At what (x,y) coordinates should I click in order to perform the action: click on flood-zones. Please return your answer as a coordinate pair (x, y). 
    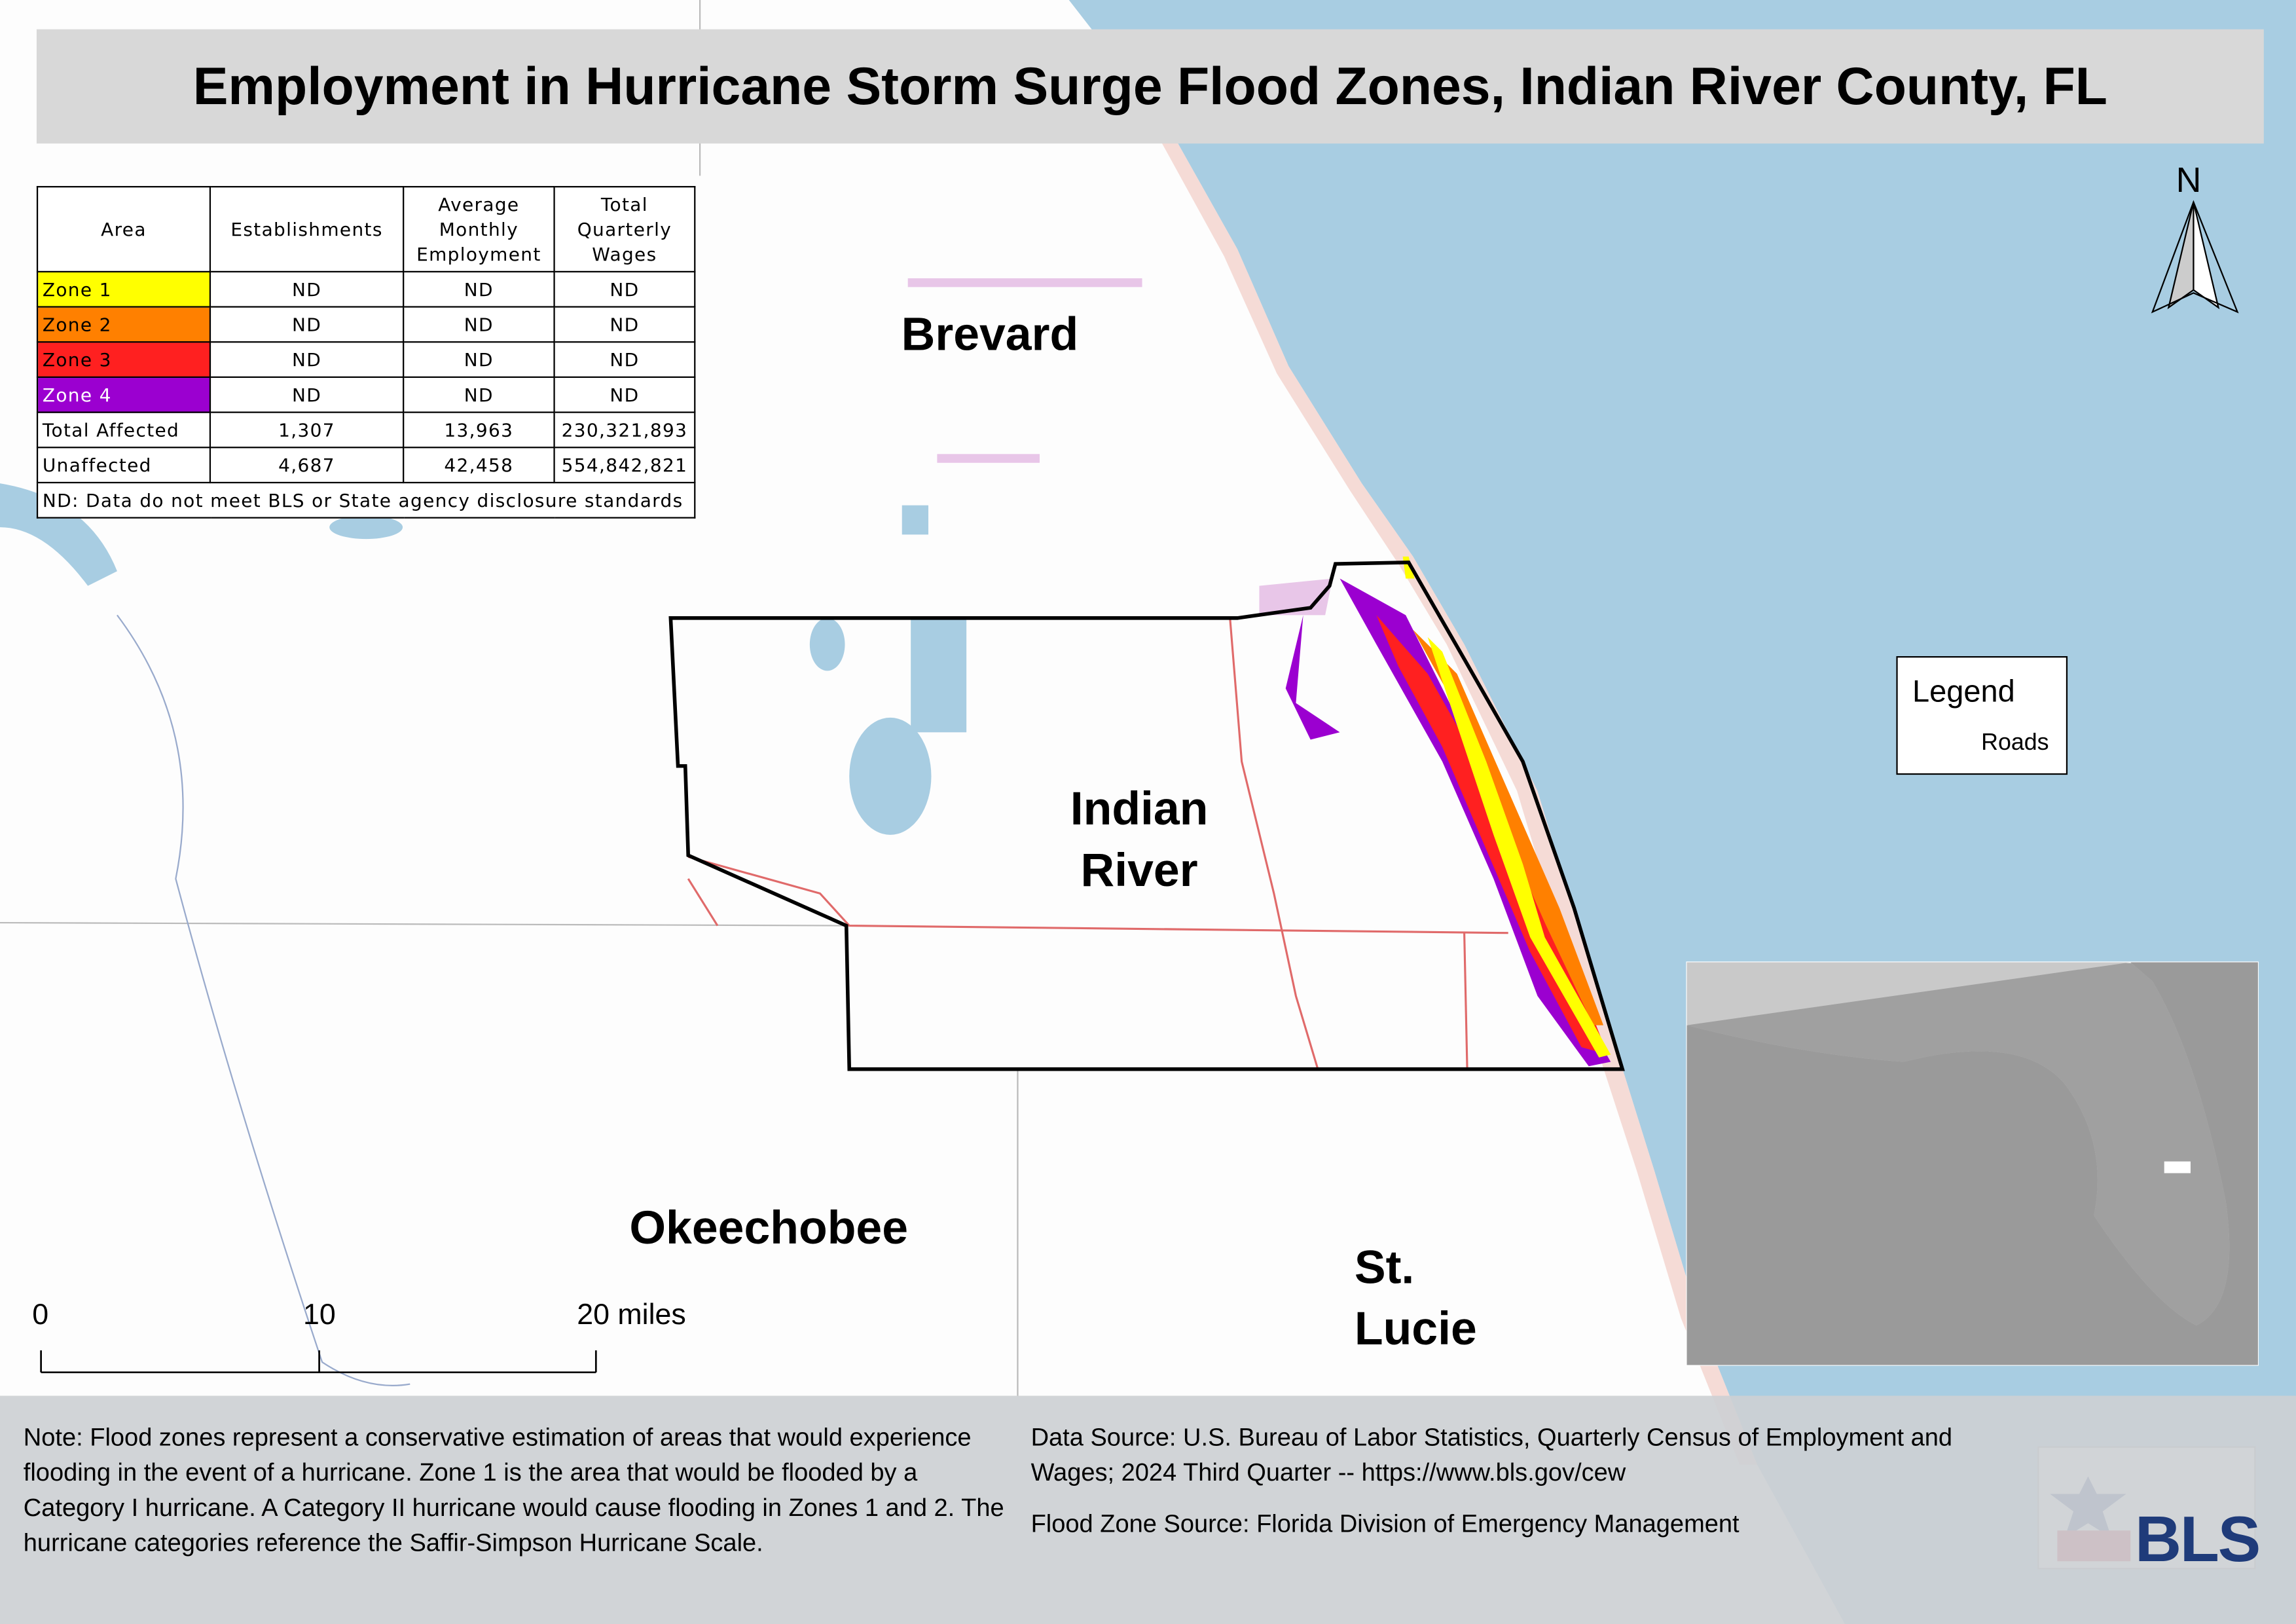
    Looking at the image, I should click on (1448, 811).